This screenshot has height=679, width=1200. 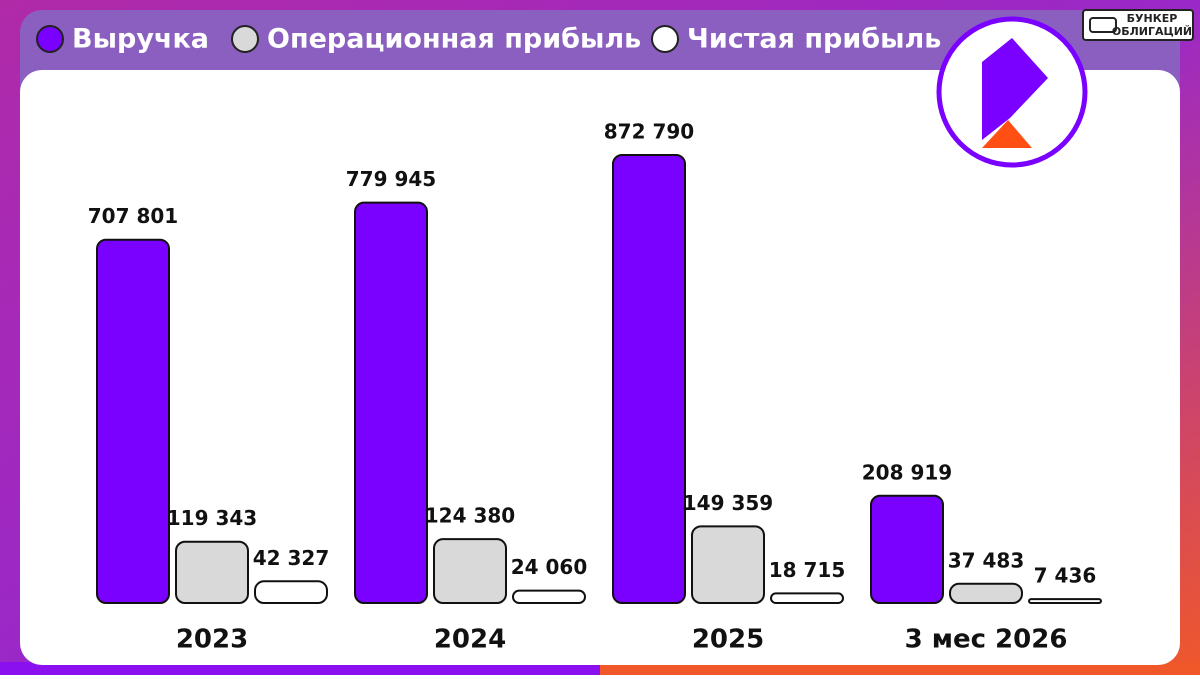 What do you see at coordinates (1065, 576) in the screenshot?
I see `value-label: 7 436` at bounding box center [1065, 576].